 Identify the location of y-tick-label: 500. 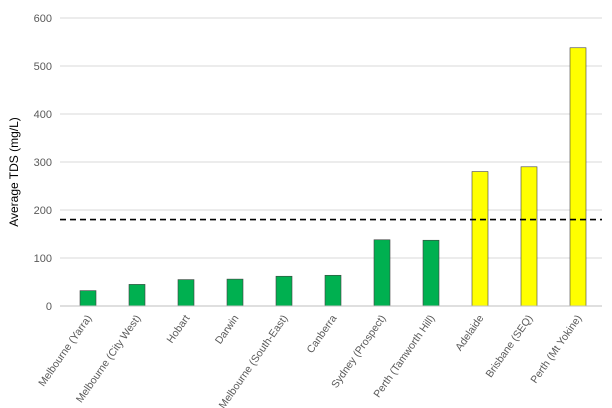
(43, 67).